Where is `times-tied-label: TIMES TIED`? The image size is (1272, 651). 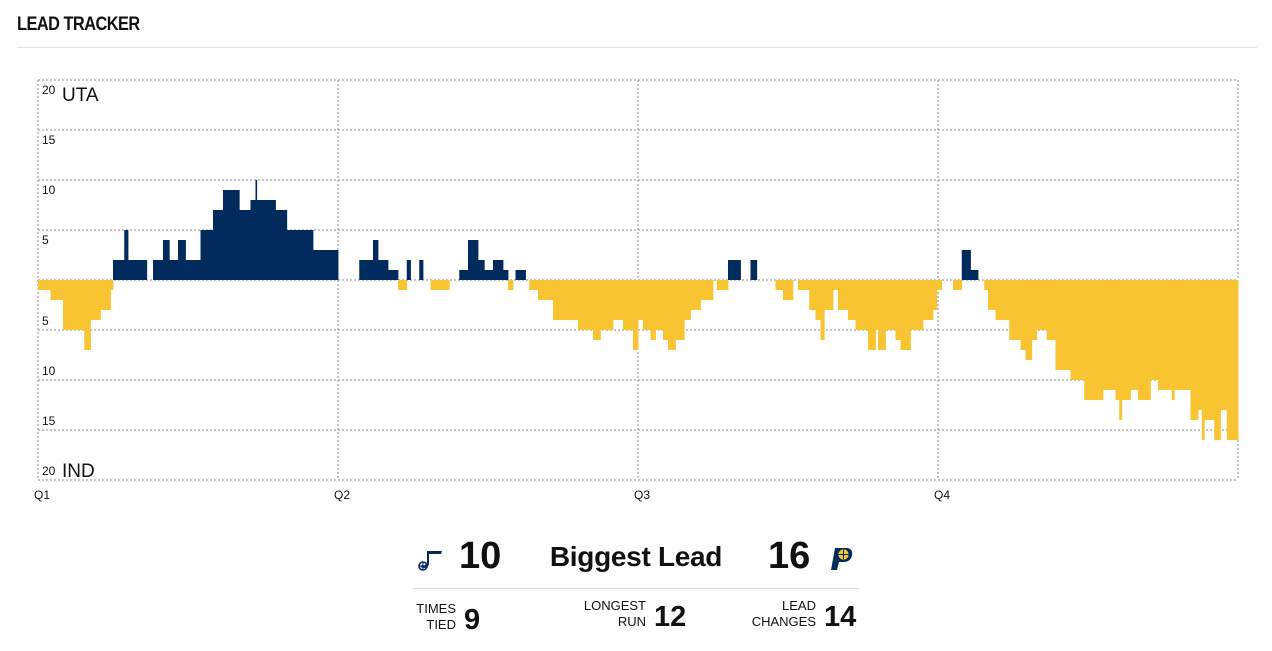
times-tied-label: TIMES TIED is located at coordinates (436, 616).